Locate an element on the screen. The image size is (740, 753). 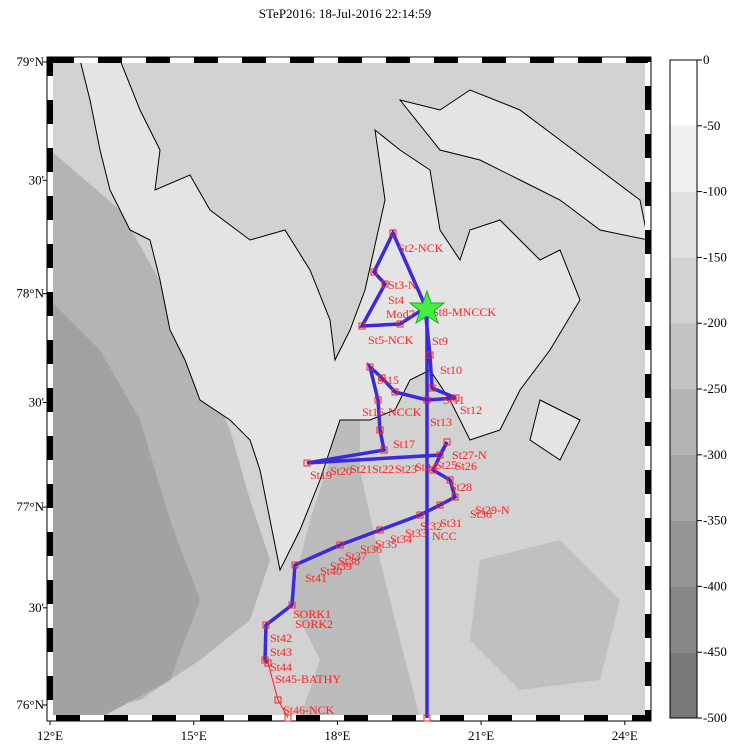
colorbar-tick-label: -250 is located at coordinates (715, 388).